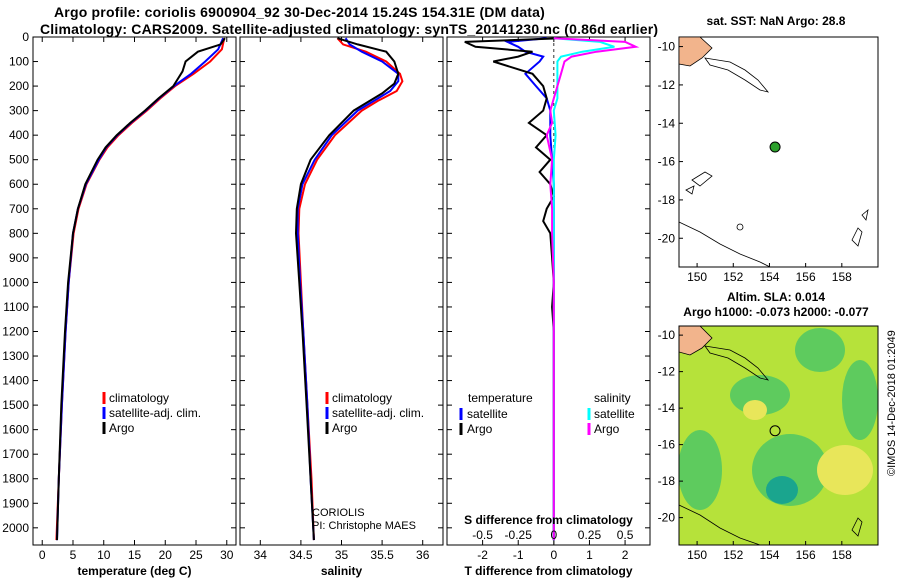 This screenshot has width=900, height=580. Describe the element at coordinates (196, 555) in the screenshot. I see `temperature-xtick-label: 25` at that location.